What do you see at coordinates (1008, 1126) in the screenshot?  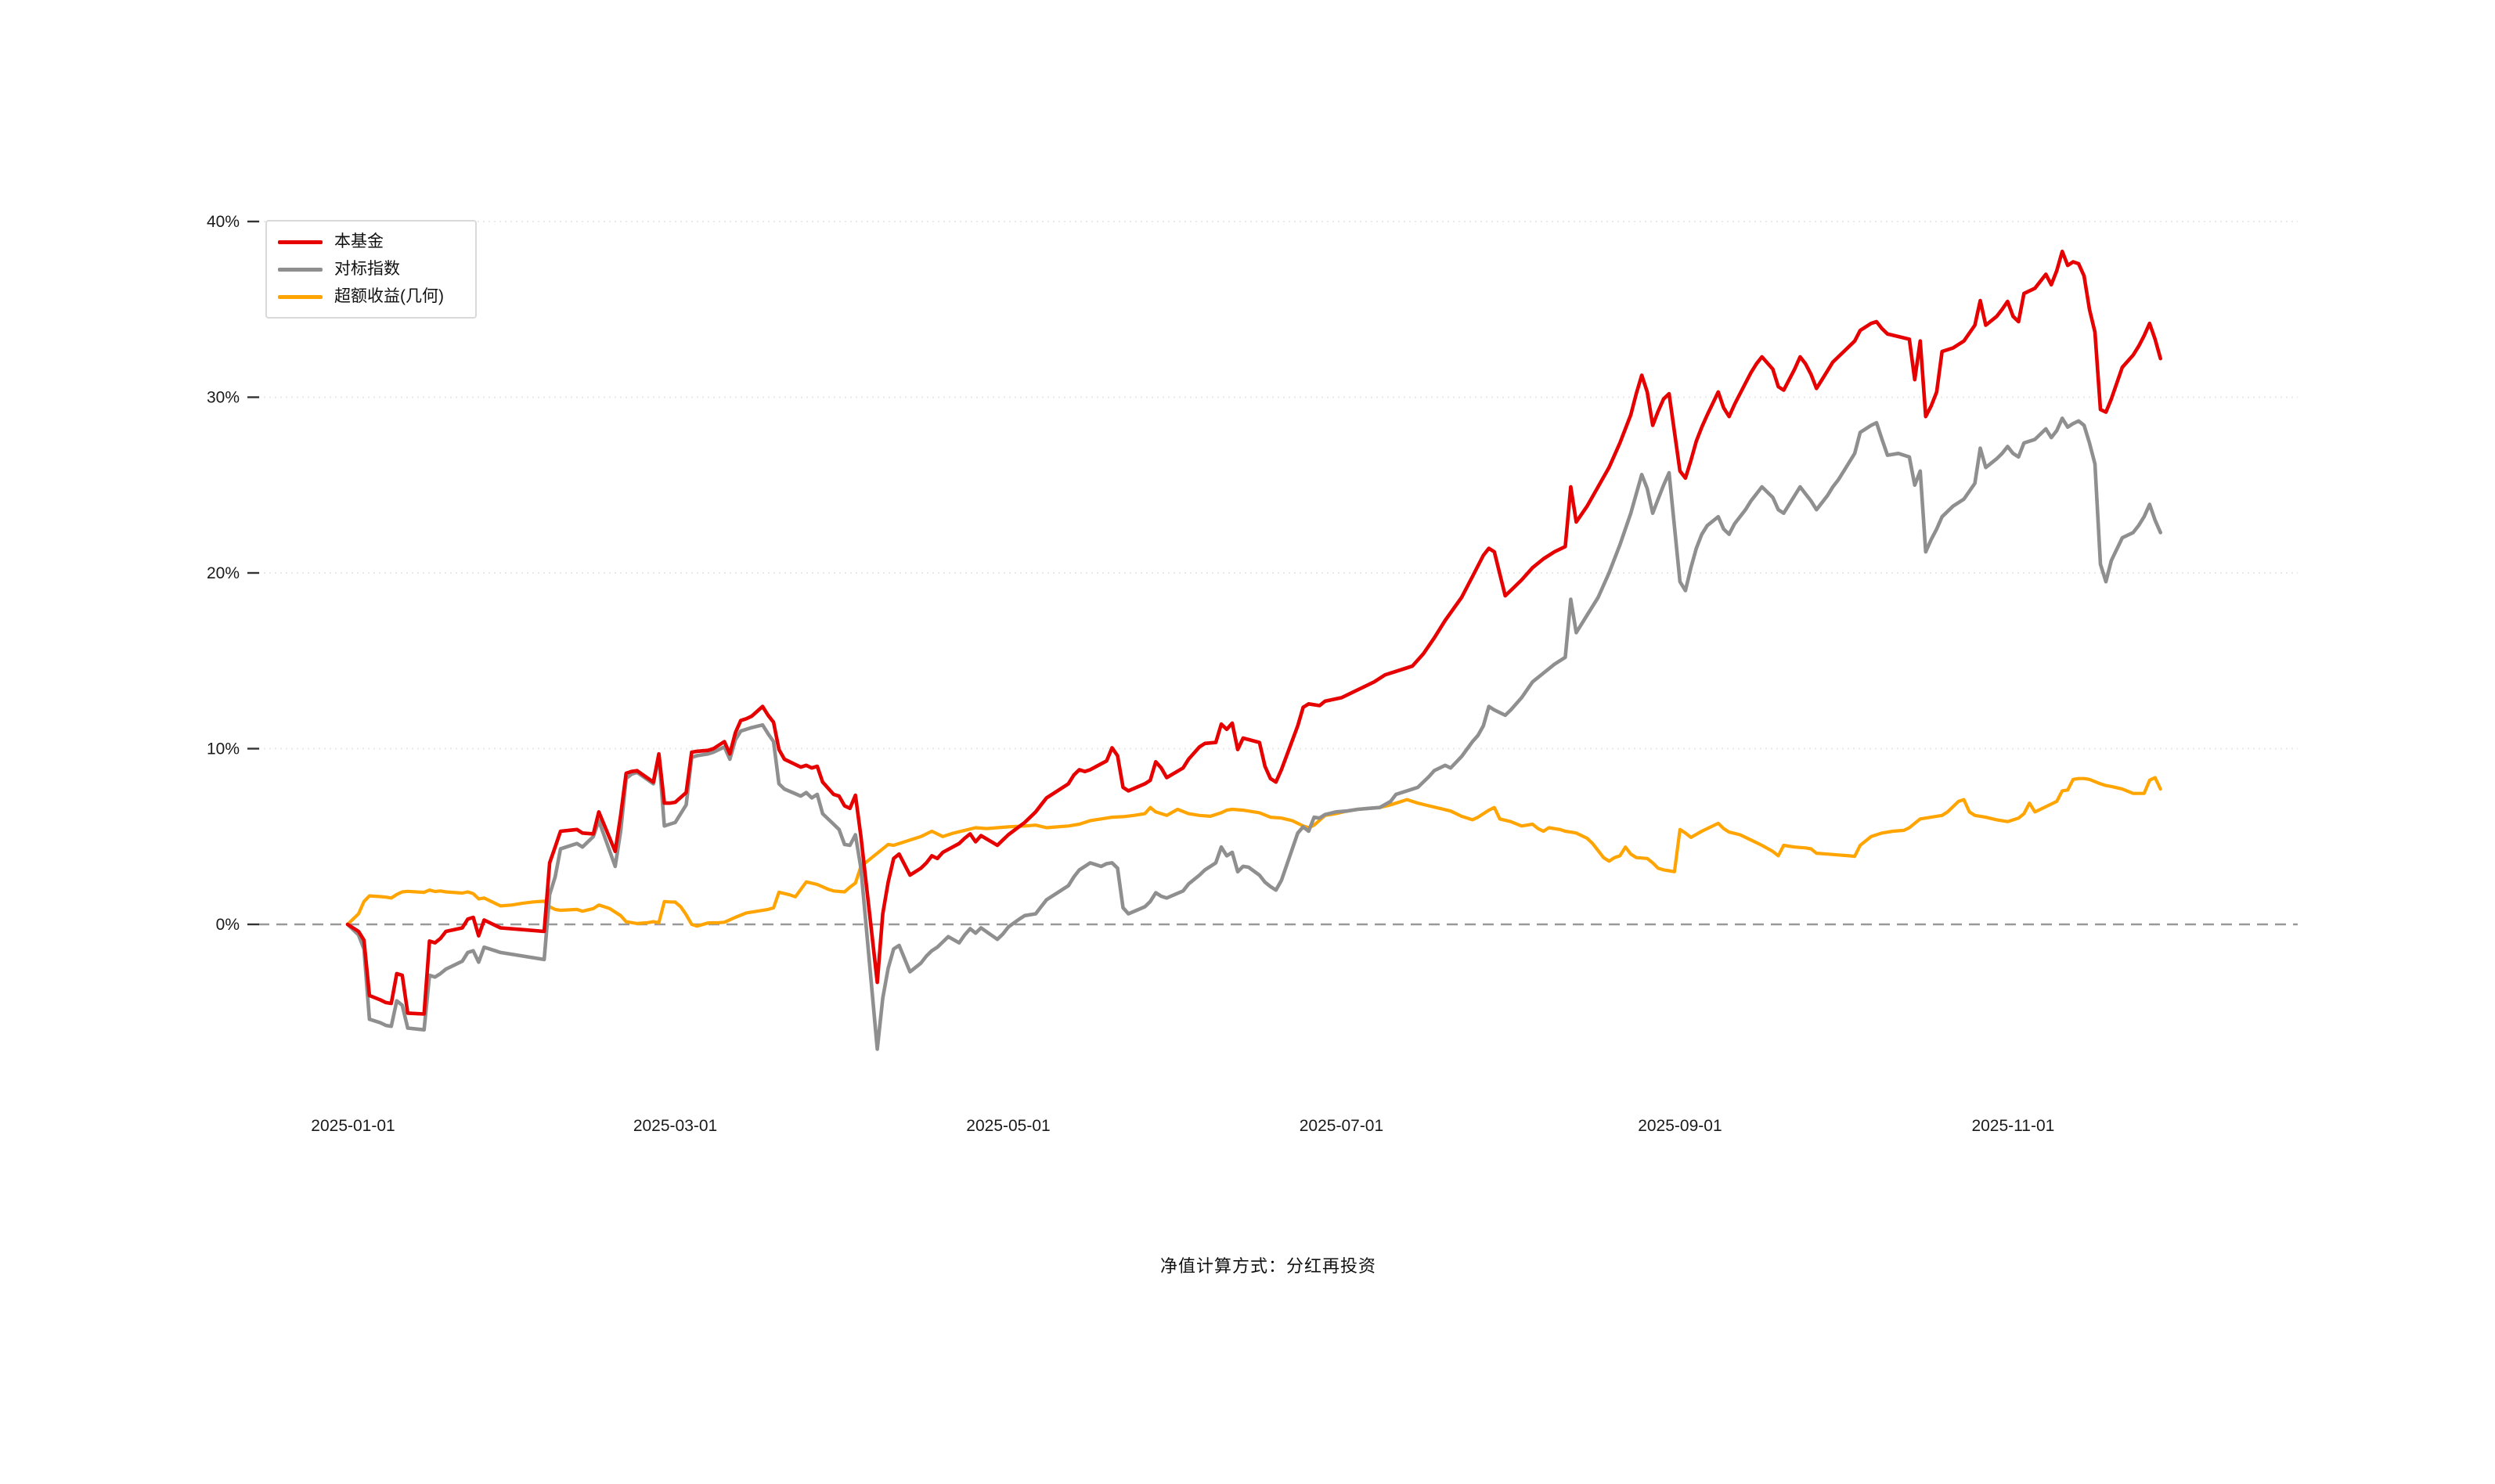 I see `x-tick-label-2025-05-01: 2025-05-01` at bounding box center [1008, 1126].